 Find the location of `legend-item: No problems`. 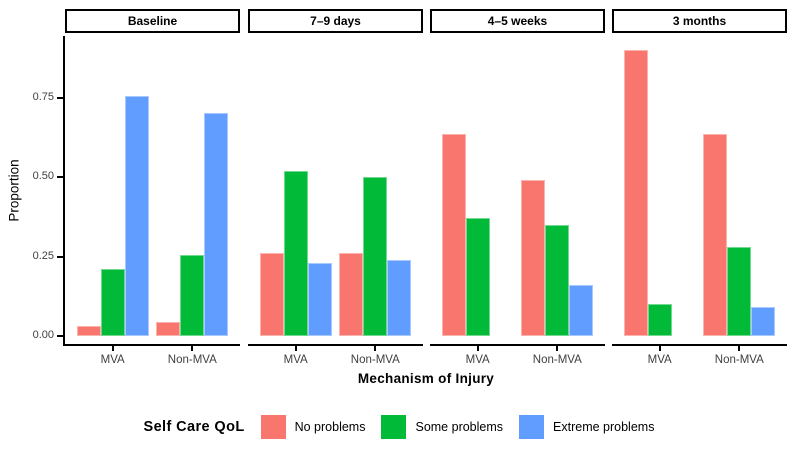

legend-item: No problems is located at coordinates (313, 427).